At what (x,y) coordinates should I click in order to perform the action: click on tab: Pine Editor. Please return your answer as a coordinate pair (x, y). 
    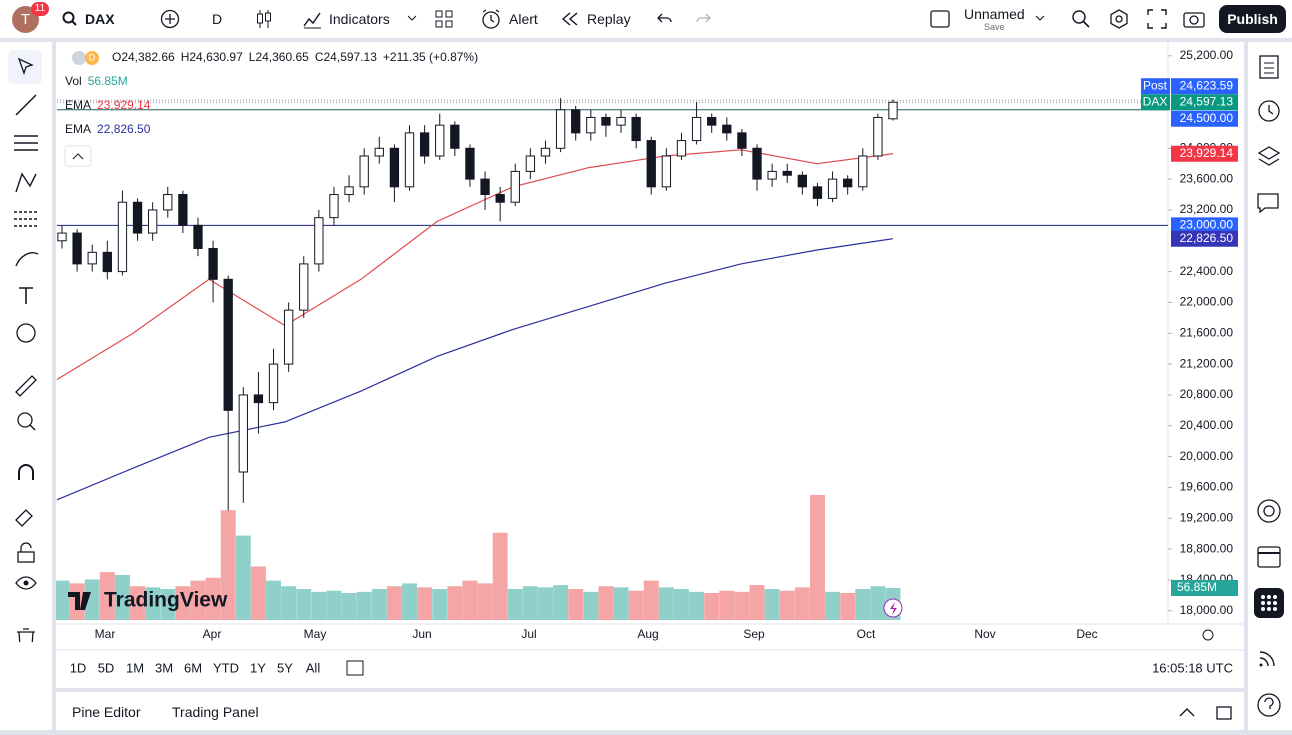
    Looking at the image, I should click on (106, 712).